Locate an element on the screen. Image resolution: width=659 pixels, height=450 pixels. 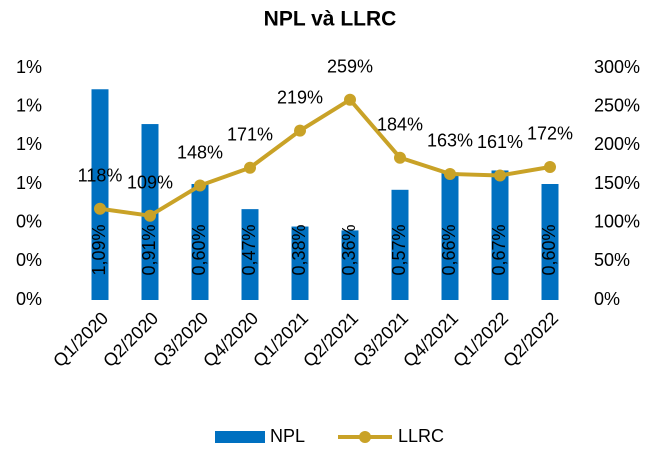
line-value-label: 161% is located at coordinates (500, 142).